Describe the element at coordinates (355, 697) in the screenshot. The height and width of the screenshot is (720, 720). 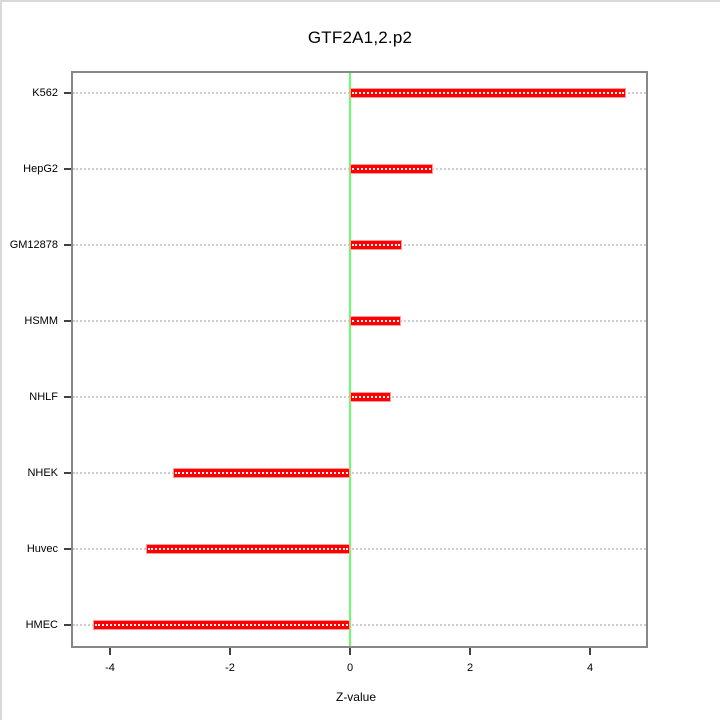
I see `x-axis-label: Z-value` at that location.